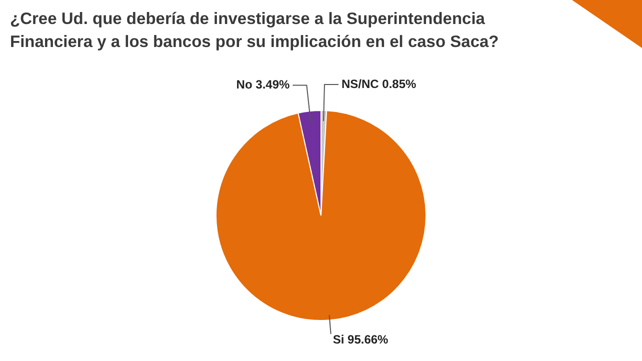  I want to click on slice-label: Si, so click(338, 339).